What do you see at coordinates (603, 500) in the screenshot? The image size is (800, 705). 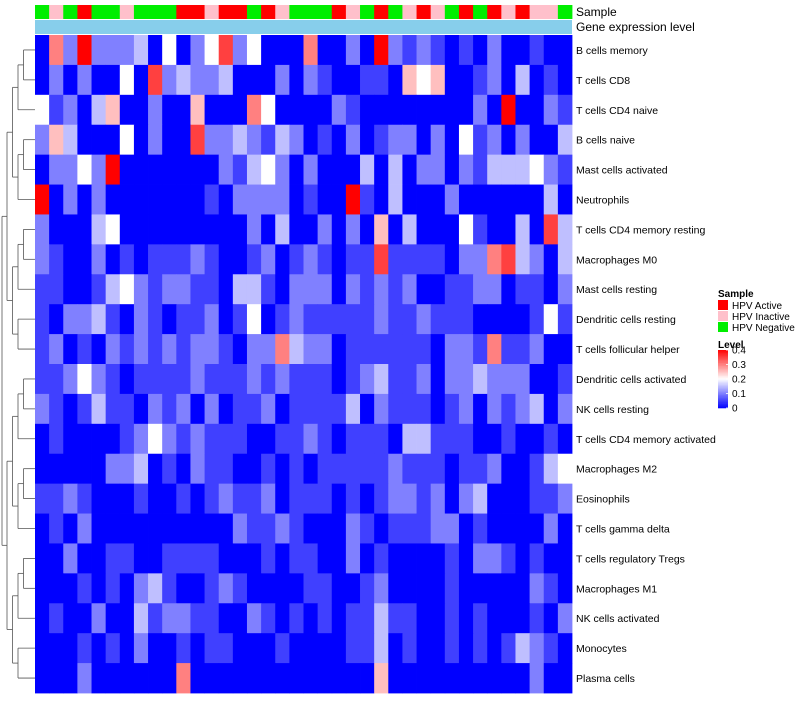 I see `row-label: Eosinophils` at bounding box center [603, 500].